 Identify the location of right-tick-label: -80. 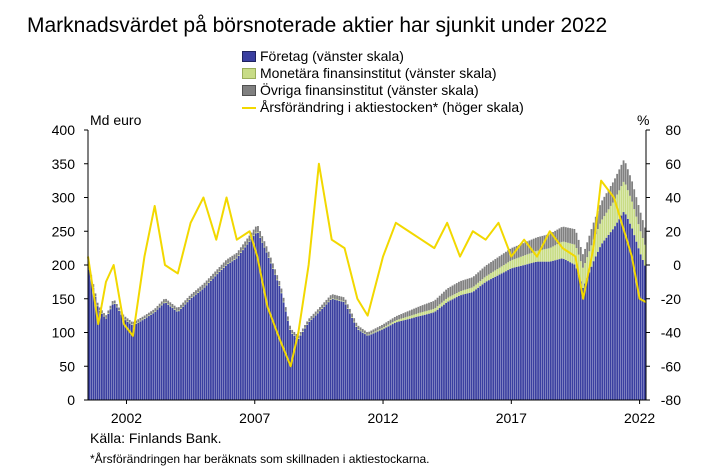
(671, 400).